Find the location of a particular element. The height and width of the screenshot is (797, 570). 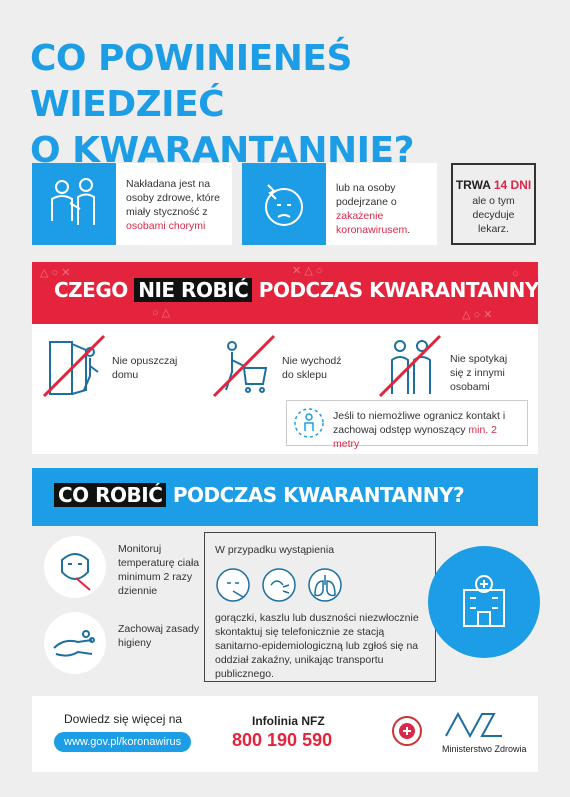

fever-icon is located at coordinates (233, 585).